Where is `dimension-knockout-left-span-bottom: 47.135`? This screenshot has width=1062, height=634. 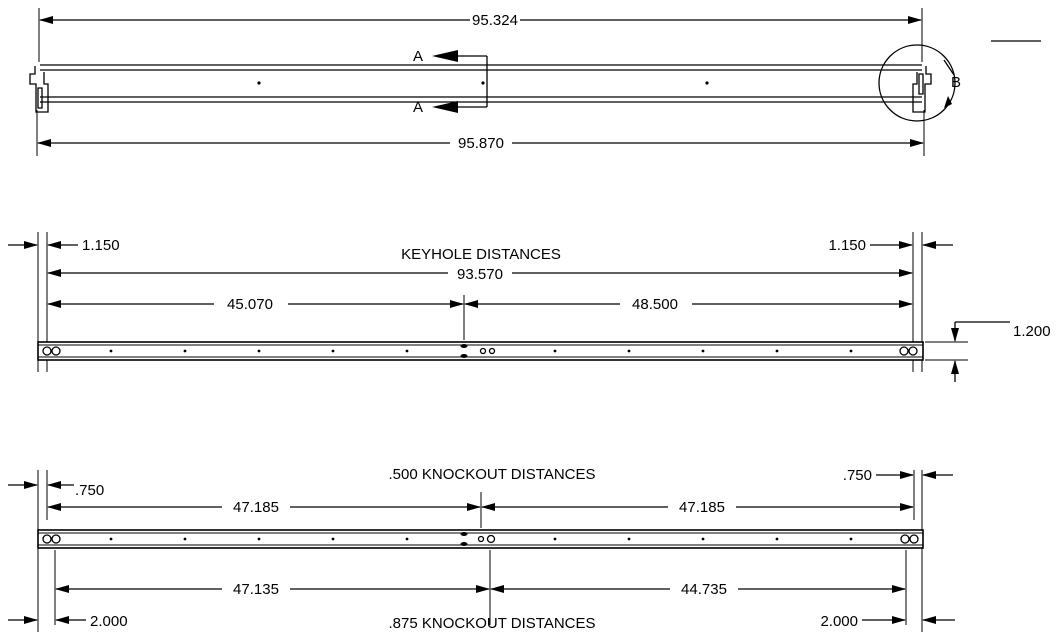
dimension-knockout-left-span-bottom: 47.135 is located at coordinates (272, 589).